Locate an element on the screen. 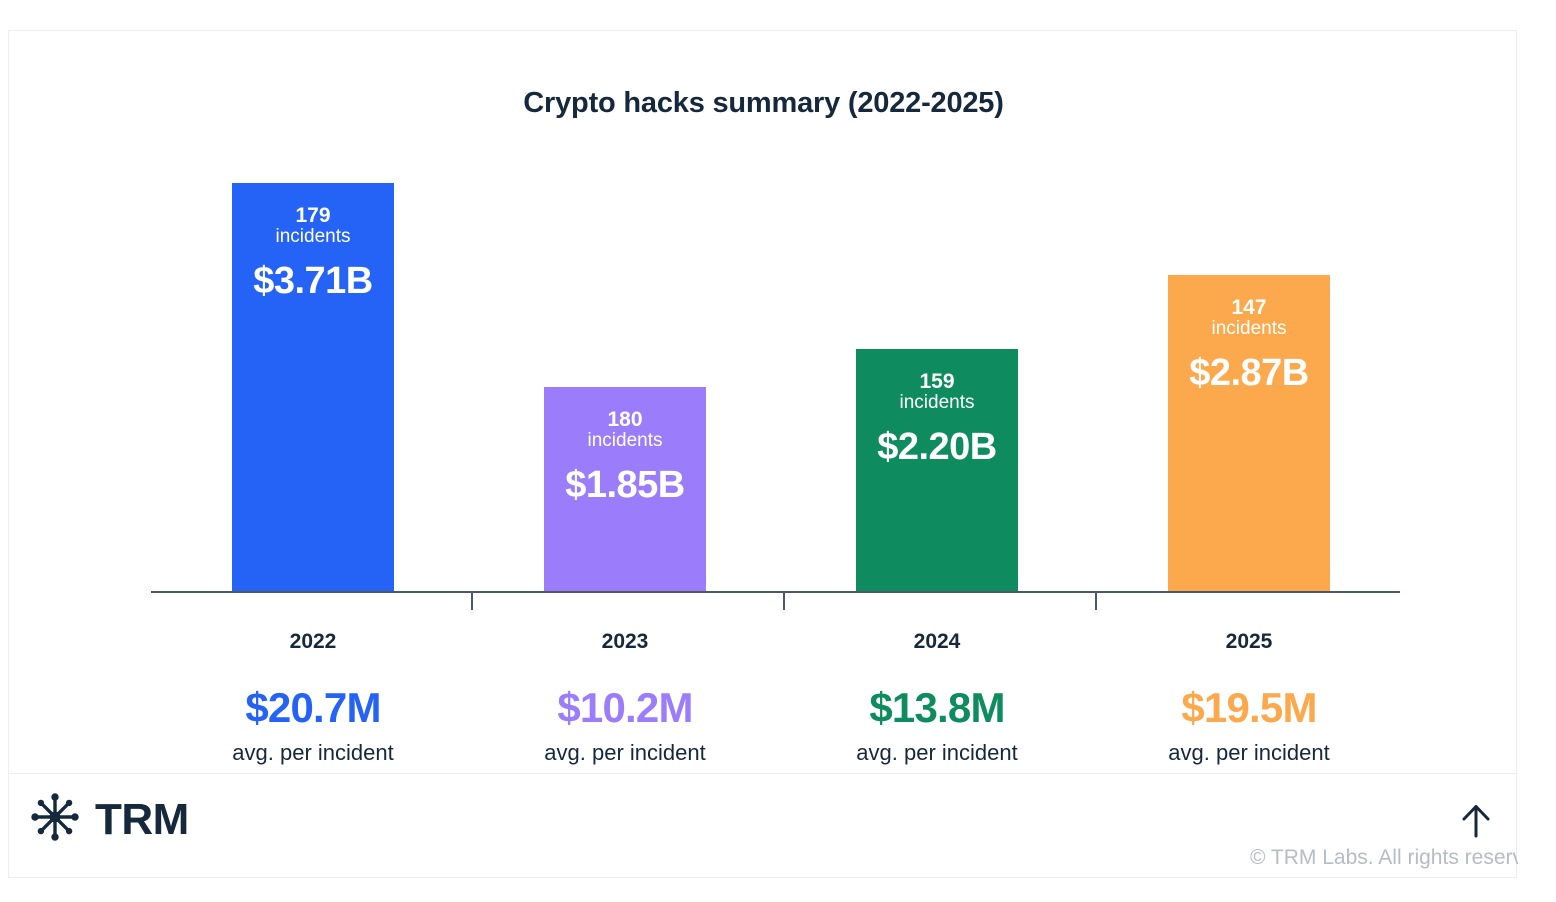 Image resolution: width=1556 pixels, height=902 pixels. x-label-column-2024: 2024 $13.8M avg. per incident is located at coordinates (937, 698).